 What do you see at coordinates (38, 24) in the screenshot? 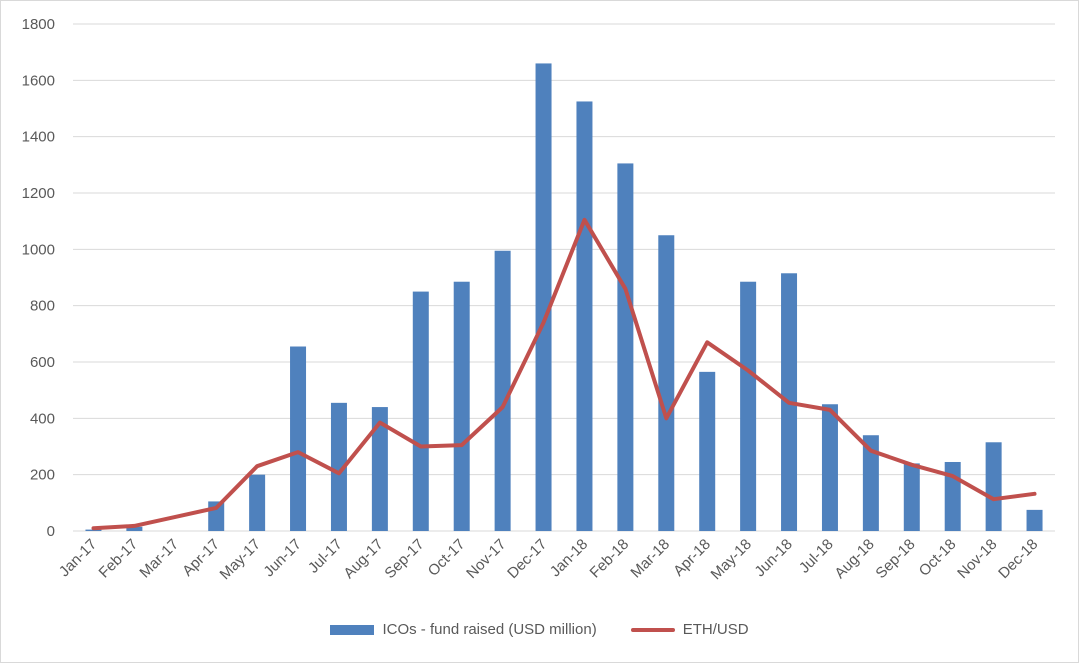
I see `y-tick-label: 1800` at bounding box center [38, 24].